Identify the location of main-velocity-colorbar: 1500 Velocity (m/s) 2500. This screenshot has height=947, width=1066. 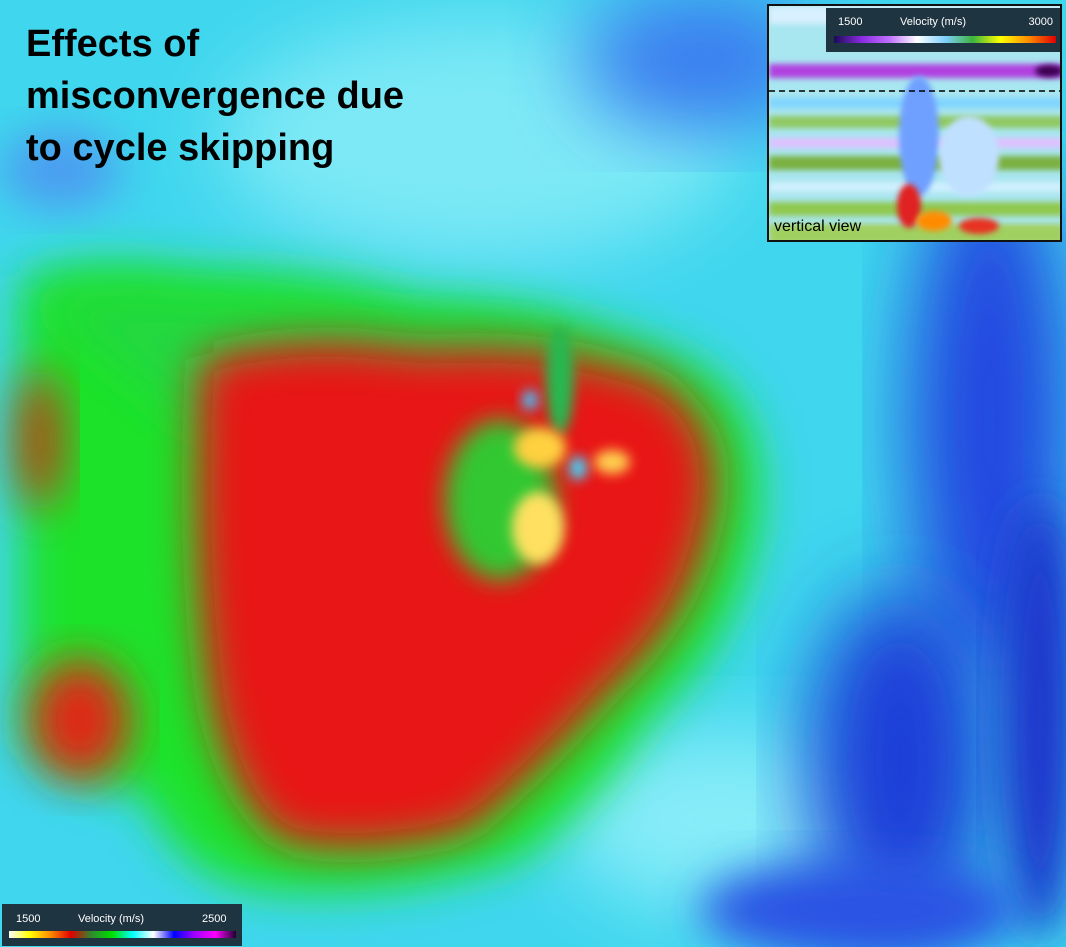
(122, 925).